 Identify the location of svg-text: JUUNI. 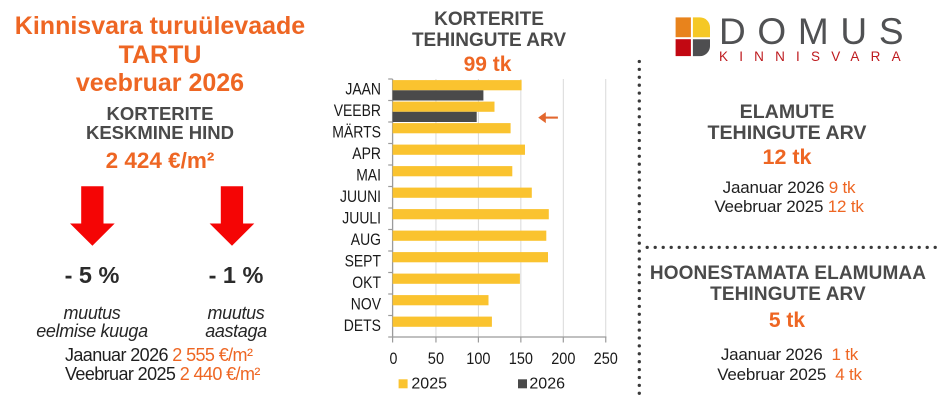
(360, 197).